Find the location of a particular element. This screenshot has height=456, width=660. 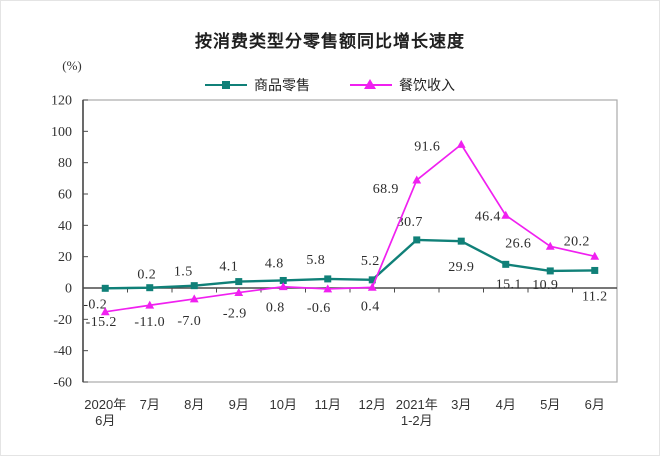

catering-revenue-data-label: 68.9 is located at coordinates (386, 189).